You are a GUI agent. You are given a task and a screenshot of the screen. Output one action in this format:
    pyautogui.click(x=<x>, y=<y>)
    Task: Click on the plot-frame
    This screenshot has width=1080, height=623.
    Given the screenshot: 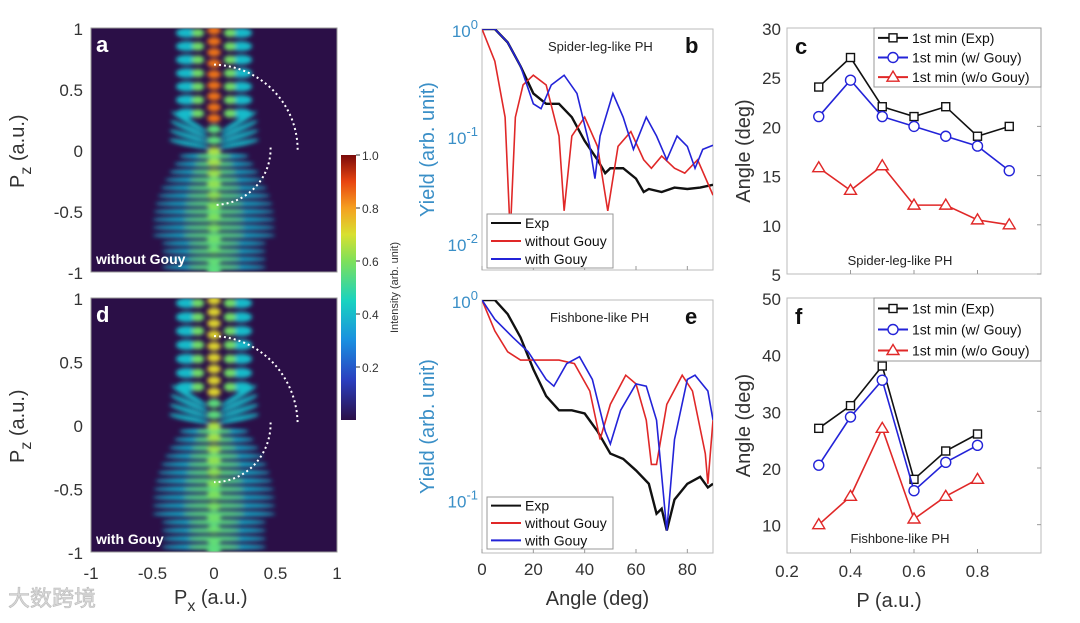 What is the action you would take?
    pyautogui.click(x=214, y=425)
    